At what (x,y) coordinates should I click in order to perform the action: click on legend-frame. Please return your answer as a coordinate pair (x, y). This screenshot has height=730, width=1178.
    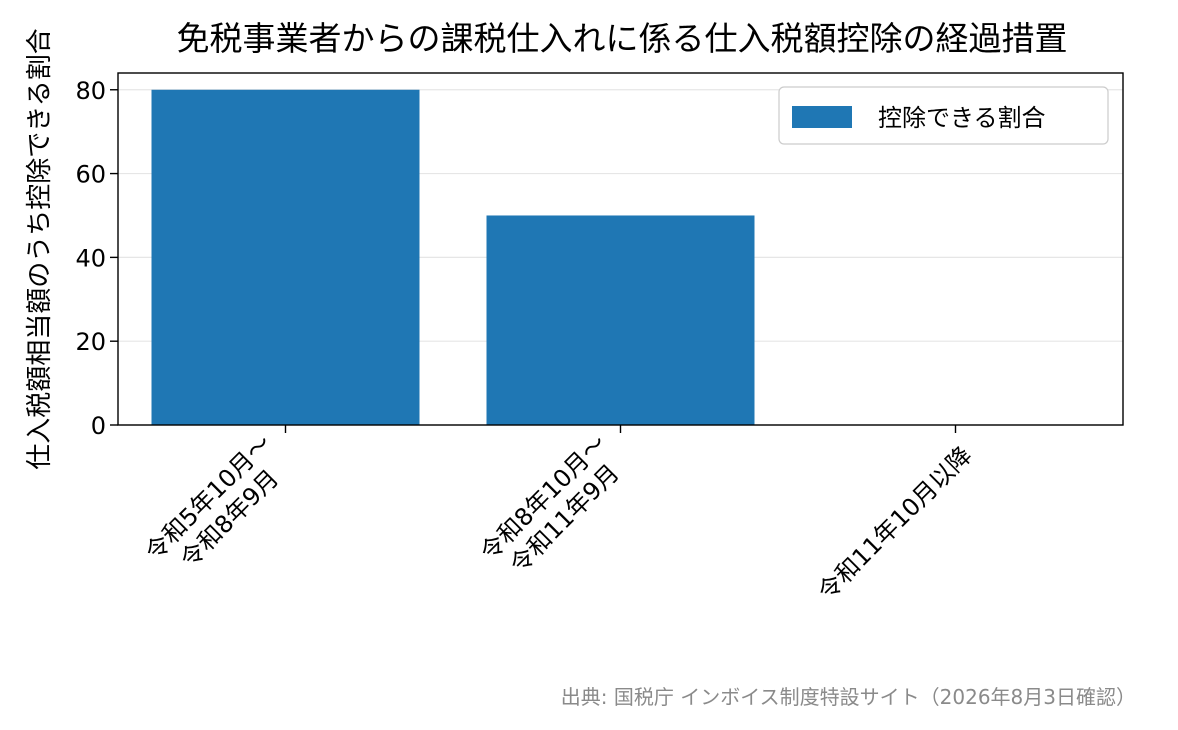
    Looking at the image, I should click on (943, 115).